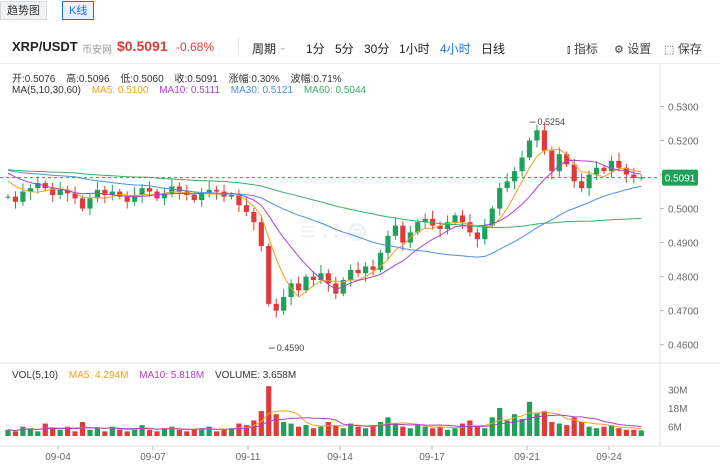 The height and width of the screenshot is (467, 720). Describe the element at coordinates (683, 142) in the screenshot. I see `price-tick-label: 0.5200` at that location.